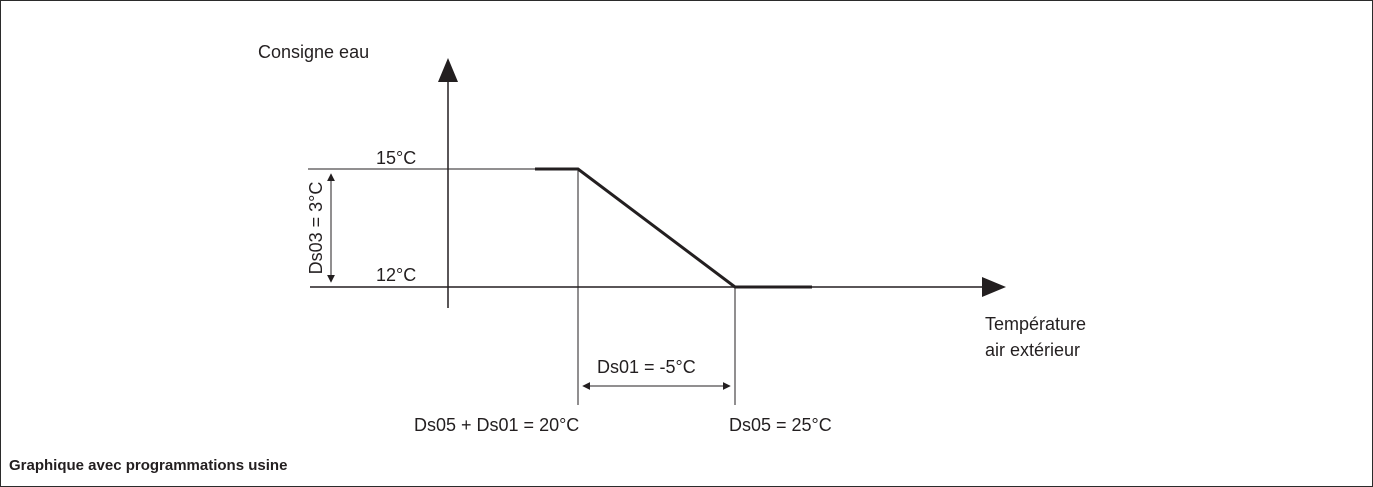 This screenshot has width=1373, height=487. I want to click on x-mark-25c: Ds05 = 25°C, so click(780, 425).